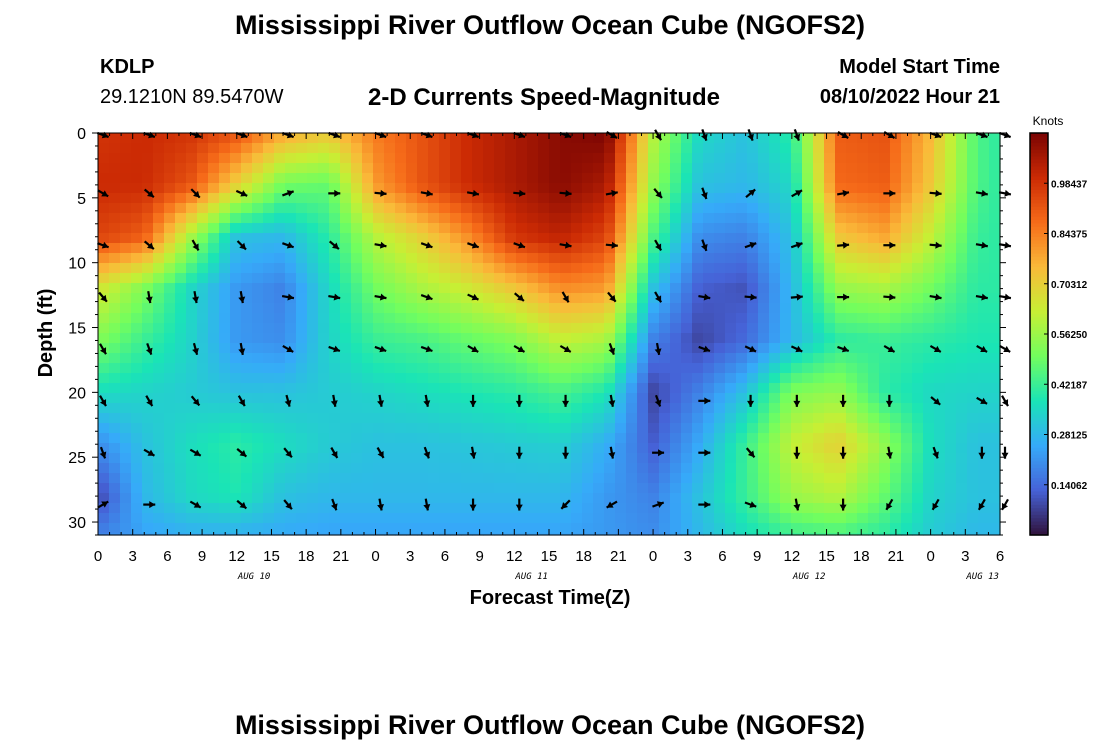  What do you see at coordinates (195, 300) in the screenshot?
I see `vector-head` at bounding box center [195, 300].